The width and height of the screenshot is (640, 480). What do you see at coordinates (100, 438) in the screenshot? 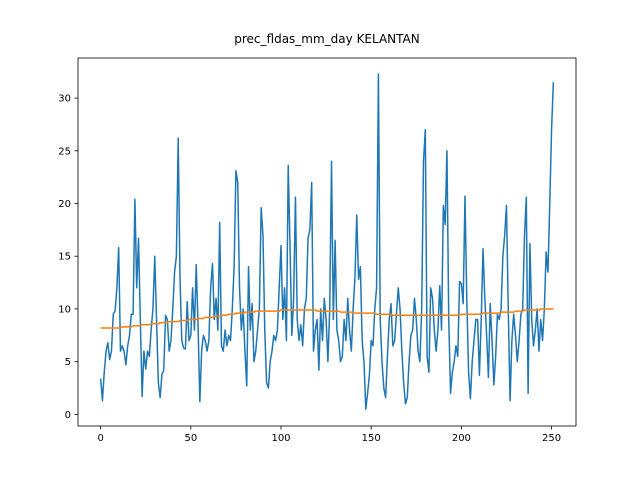
I see `x-tick-label: 0` at bounding box center [100, 438].